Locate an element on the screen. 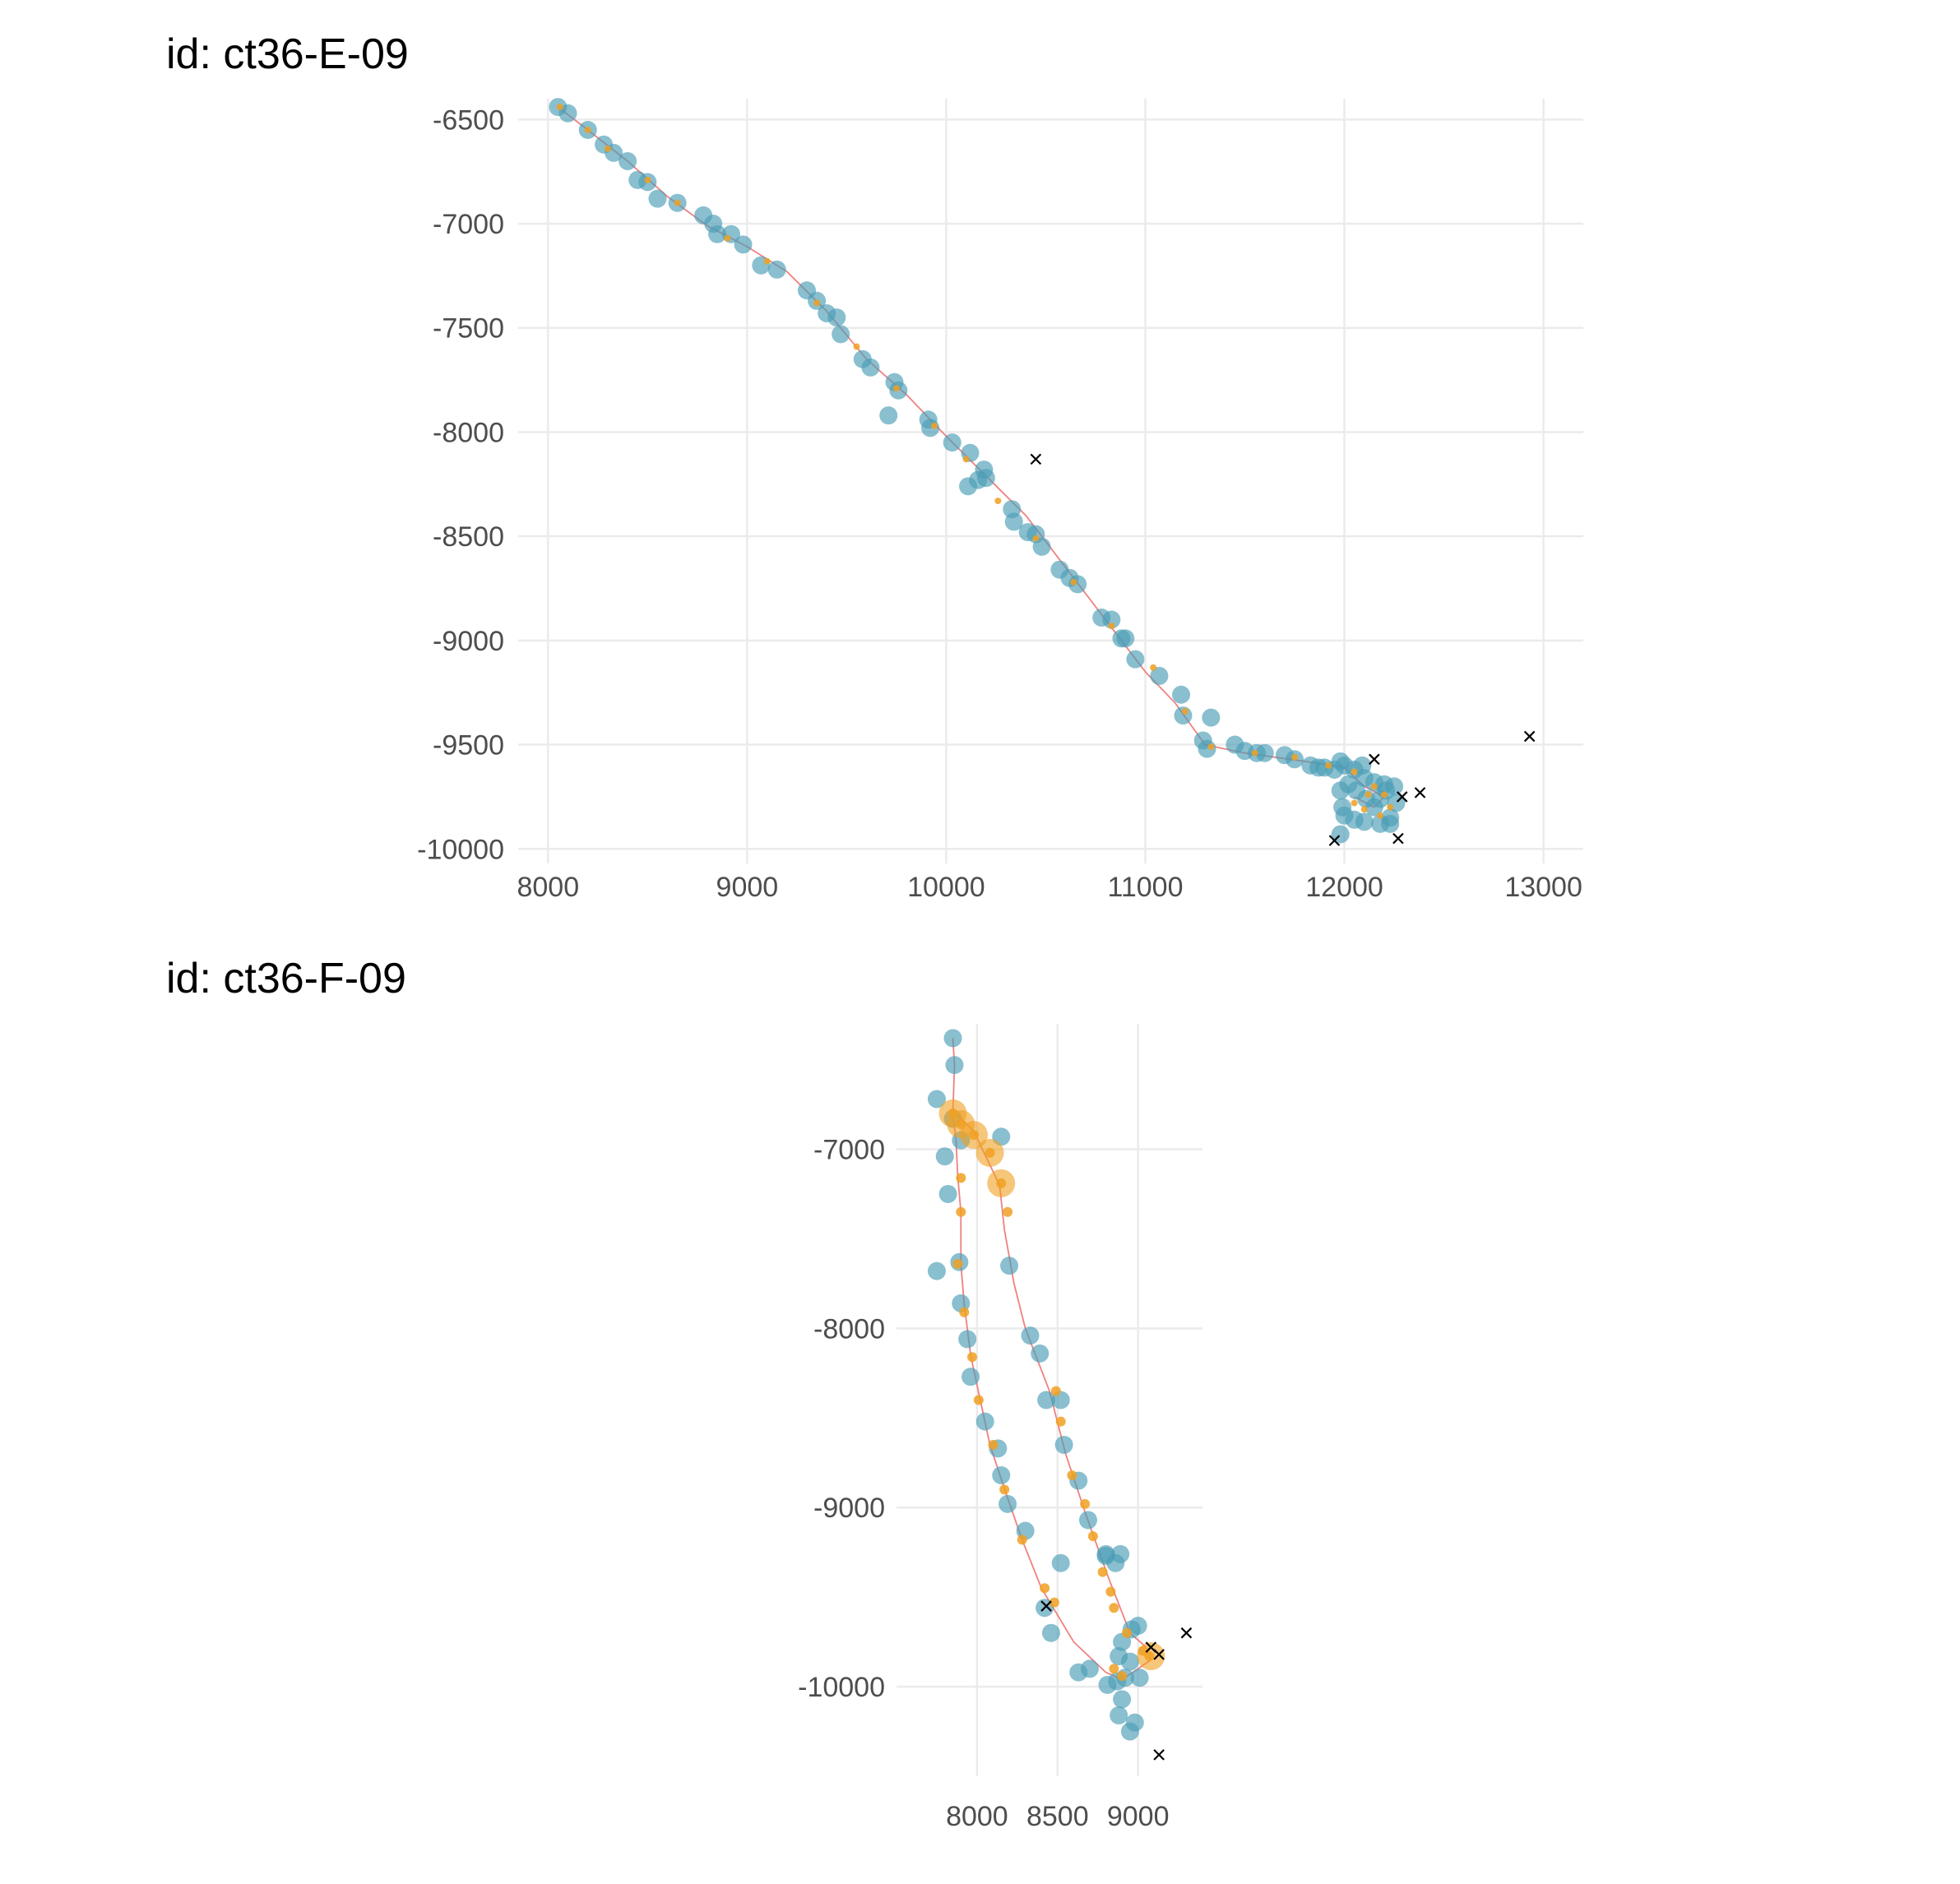  y-tick-label: -8500 is located at coordinates (468, 537).